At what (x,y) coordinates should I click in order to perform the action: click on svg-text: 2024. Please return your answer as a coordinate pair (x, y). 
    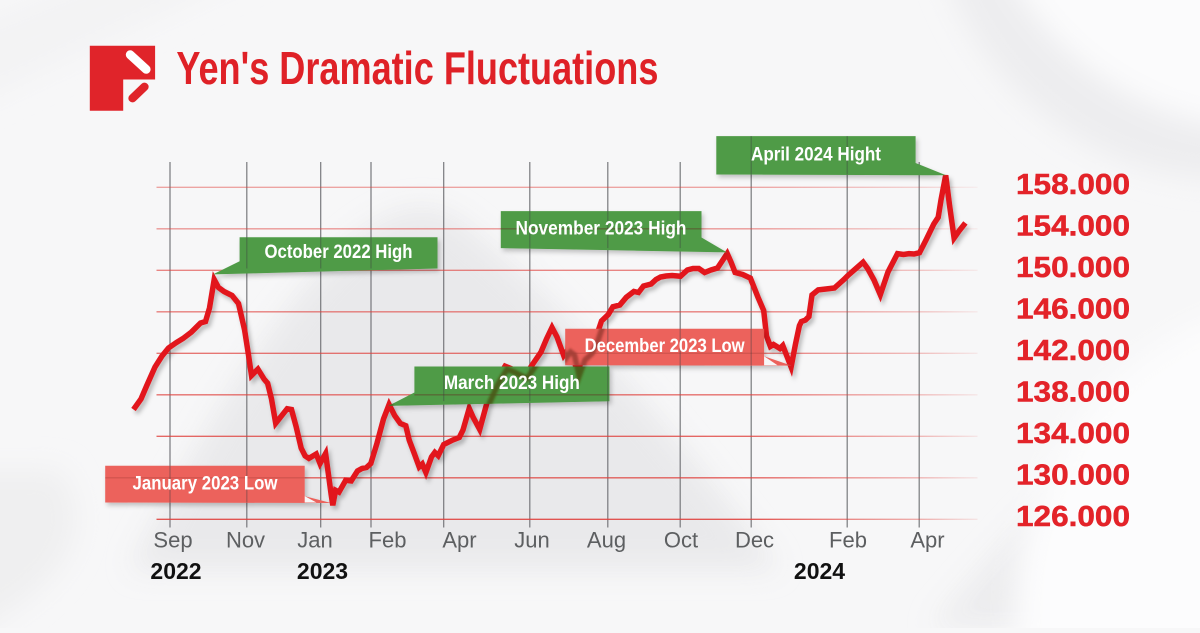
    Looking at the image, I should click on (819, 571).